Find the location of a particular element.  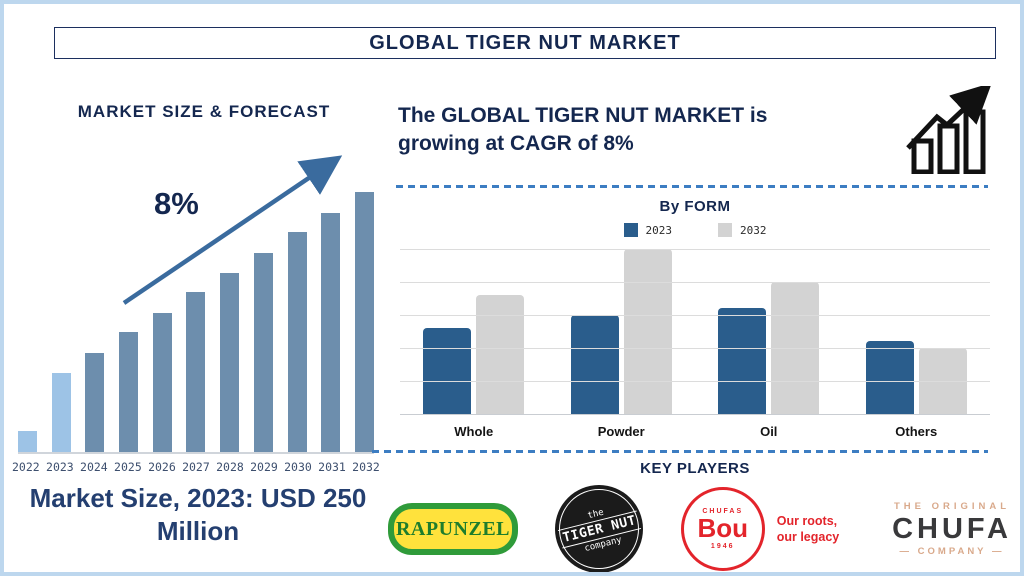

tiger-nut-company-logo: the TIGER NUT company is located at coordinates (599, 528).